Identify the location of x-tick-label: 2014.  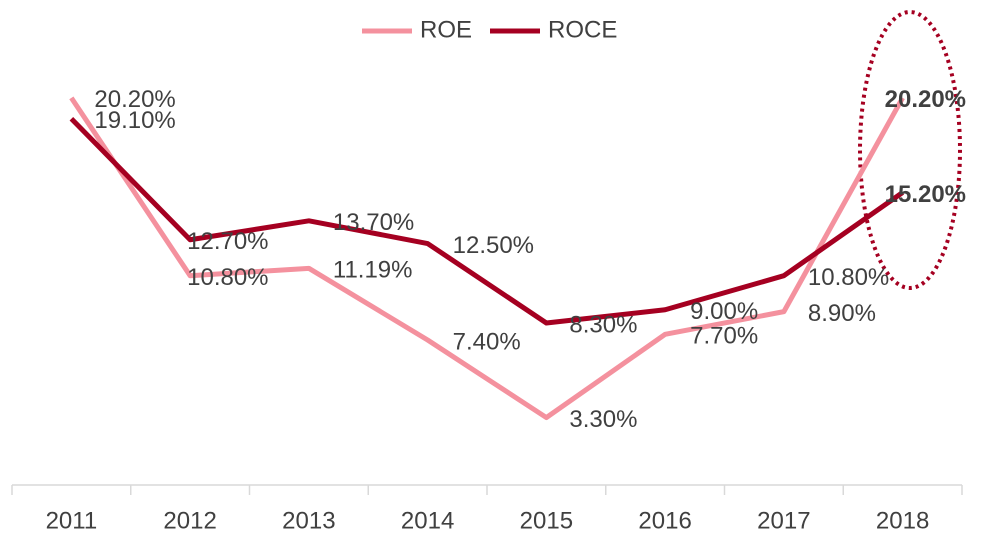
(427, 520).